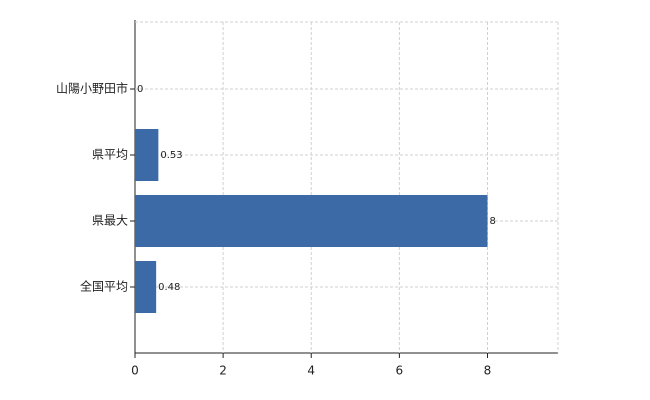  I want to click on y-tick-label: 山陽小野田市, so click(92, 88).